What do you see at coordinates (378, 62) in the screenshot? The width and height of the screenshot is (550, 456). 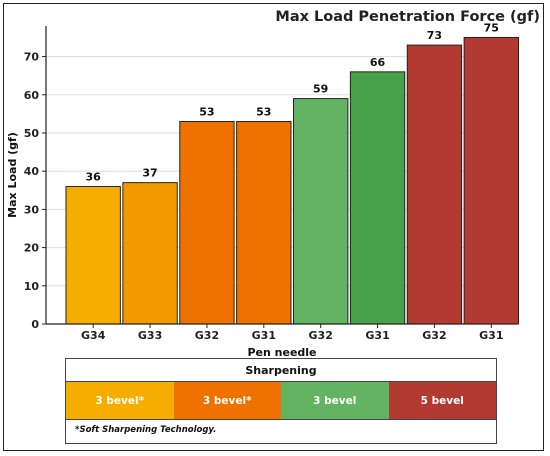 I see `bar-value-label: 66` at bounding box center [378, 62].